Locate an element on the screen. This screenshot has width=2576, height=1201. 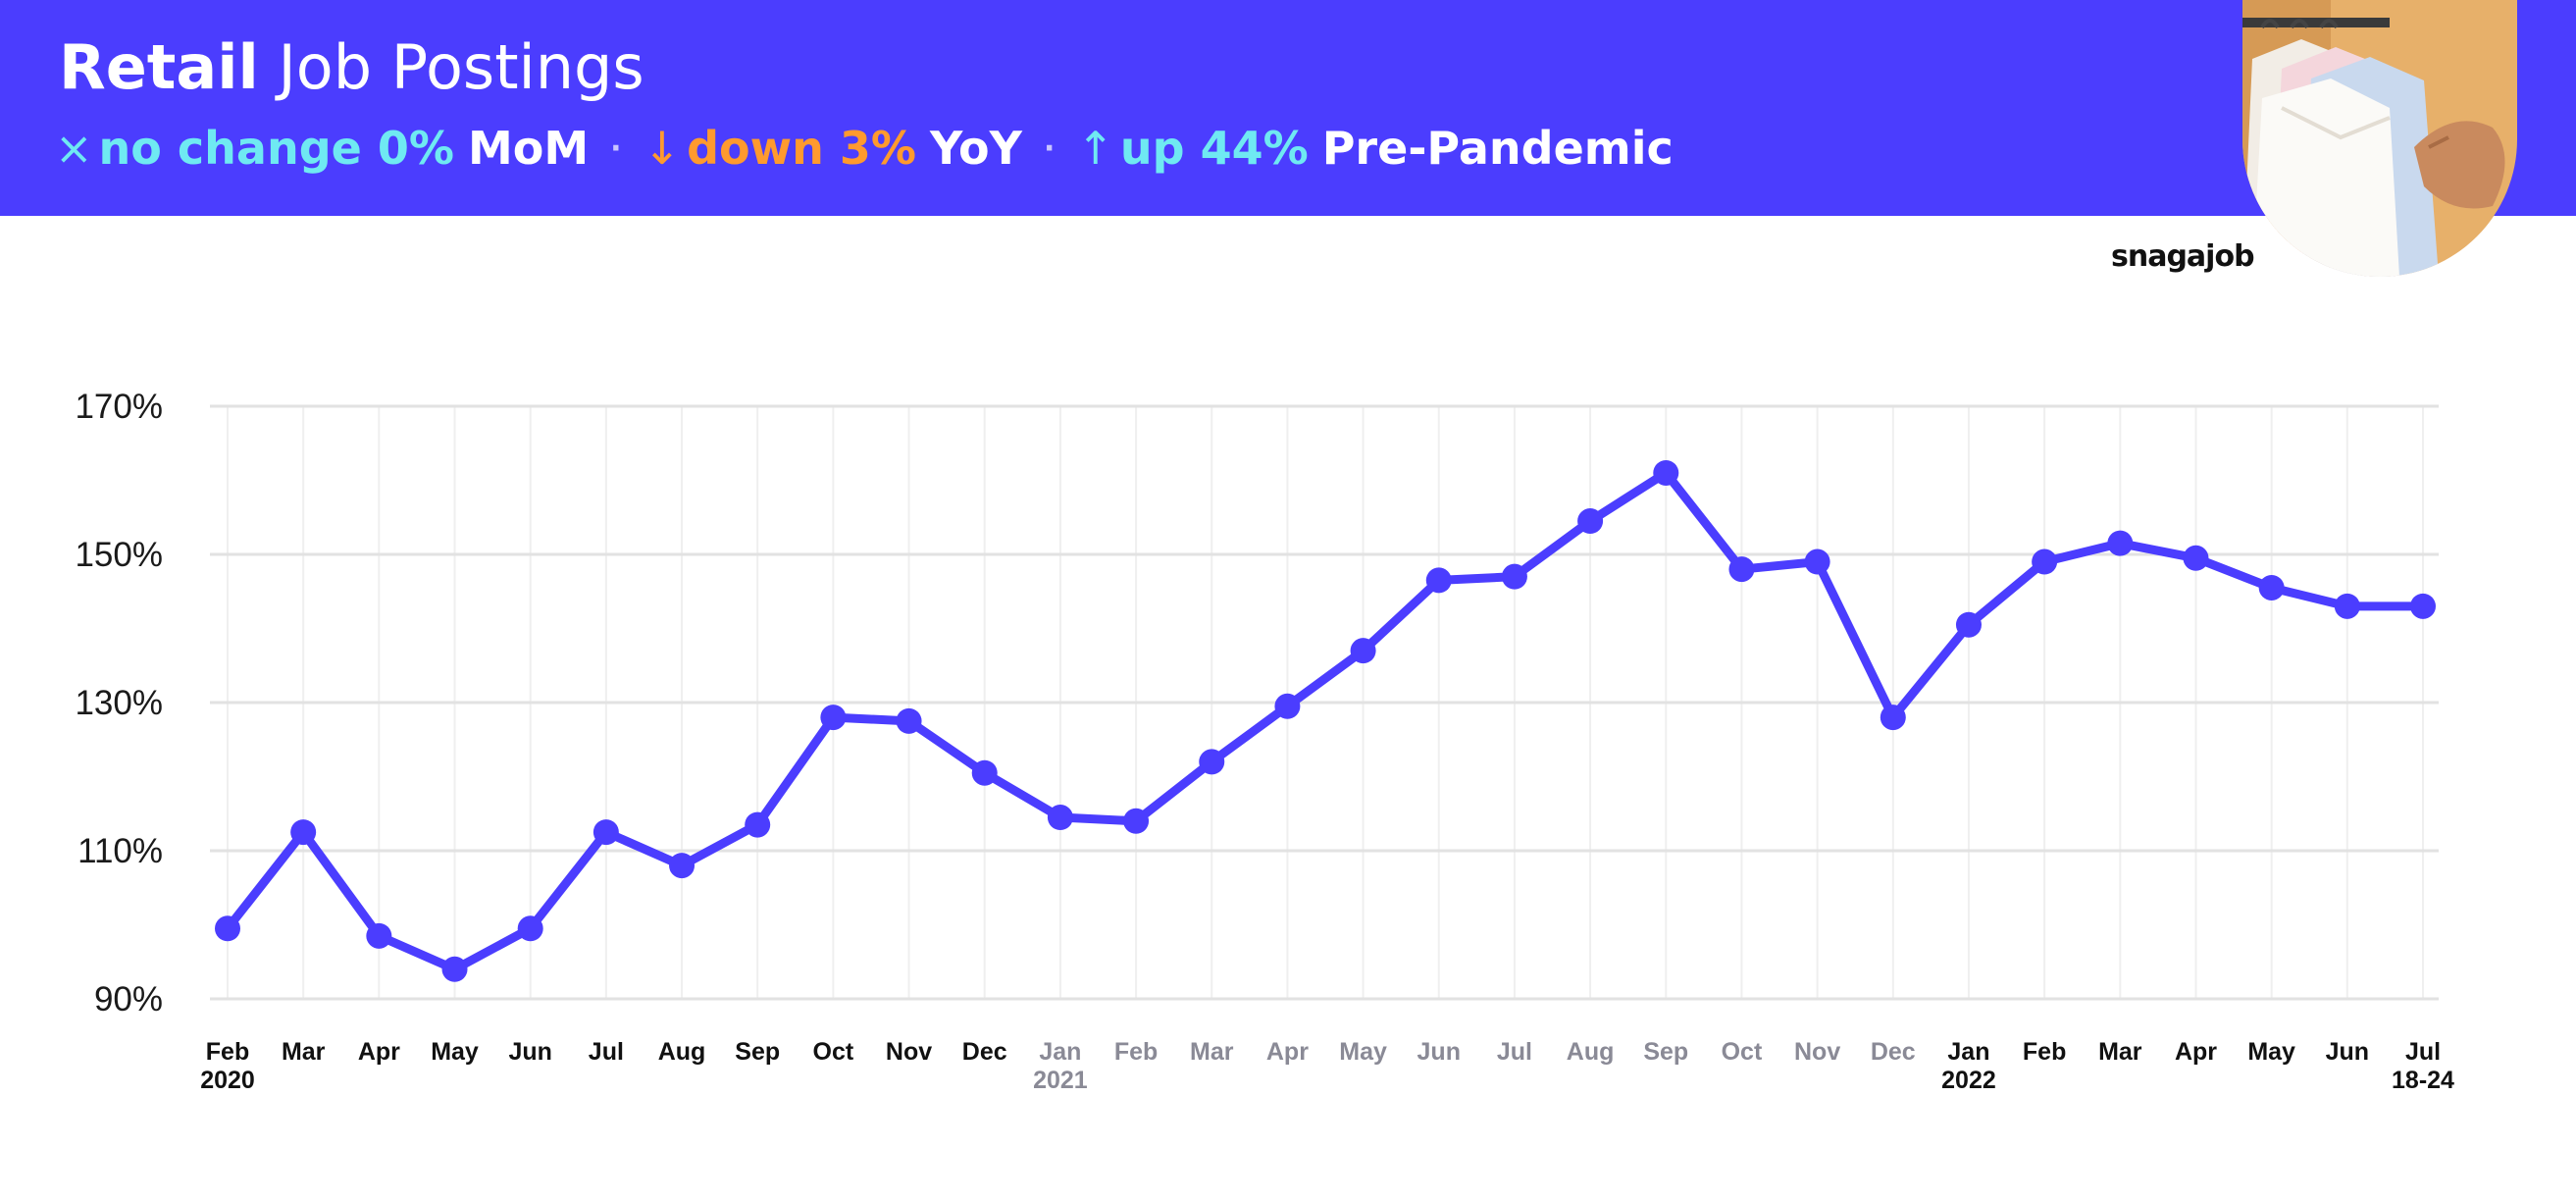
title-rest: Job Postings is located at coordinates (461, 67).